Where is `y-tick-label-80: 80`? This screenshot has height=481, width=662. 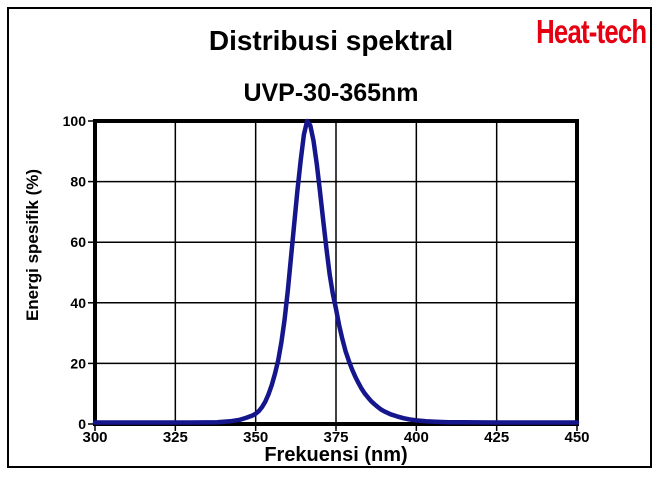
y-tick-label-80: 80 is located at coordinates (78, 182).